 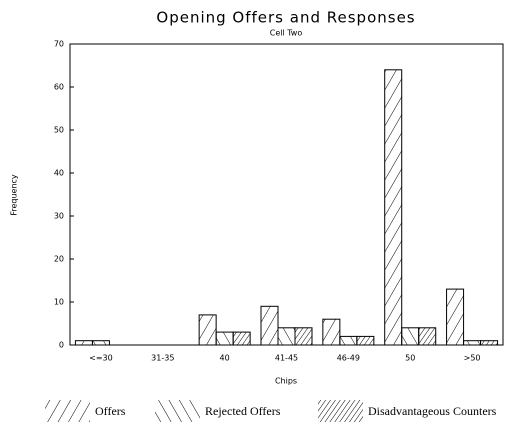 I want to click on x-axis-label: Chips, so click(x=286, y=381).